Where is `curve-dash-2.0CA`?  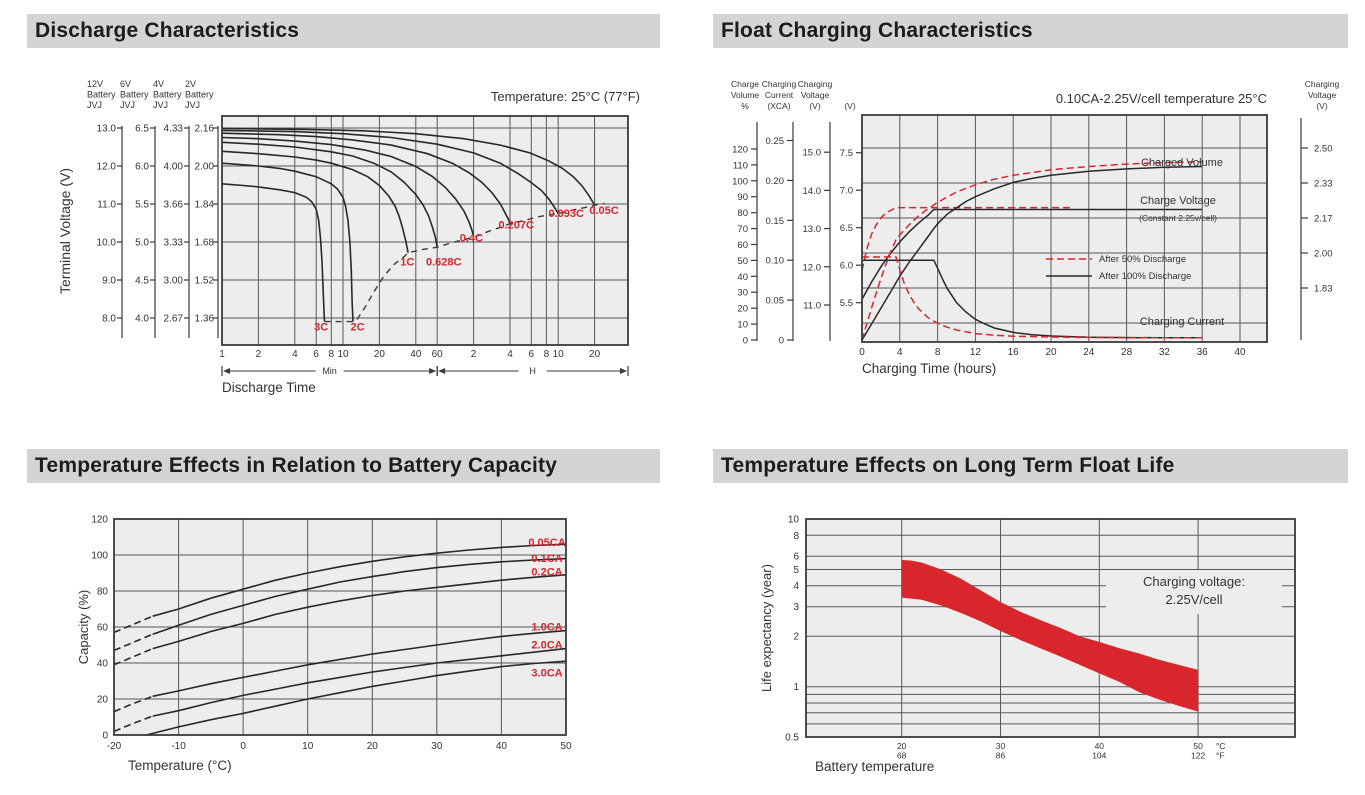 curve-dash-2.0CA is located at coordinates (133, 724).